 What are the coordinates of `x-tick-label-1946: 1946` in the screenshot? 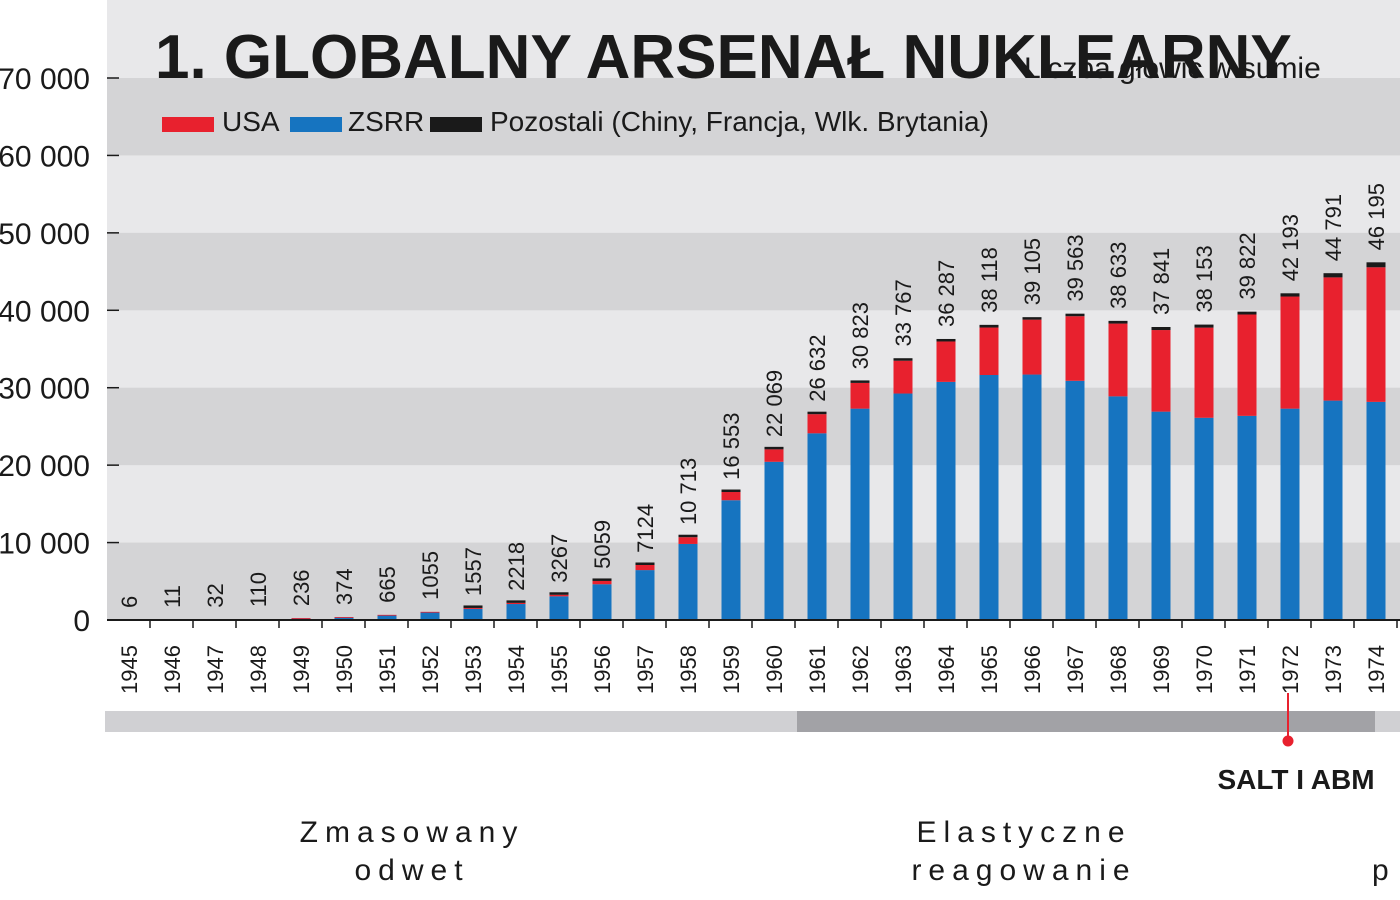 It's located at (172, 669).